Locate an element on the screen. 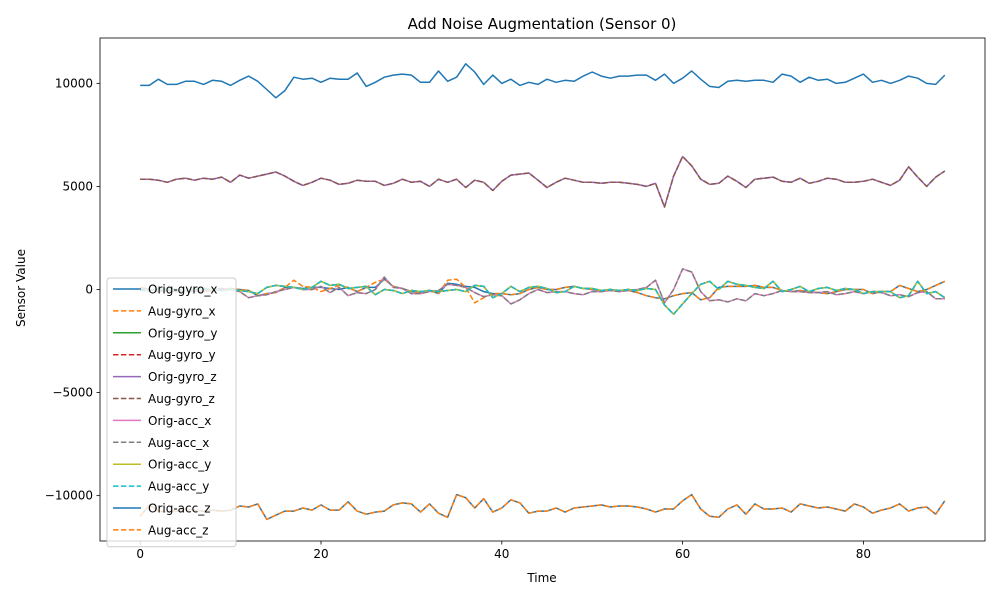  legend-label: Aug-acc_x is located at coordinates (178, 443).